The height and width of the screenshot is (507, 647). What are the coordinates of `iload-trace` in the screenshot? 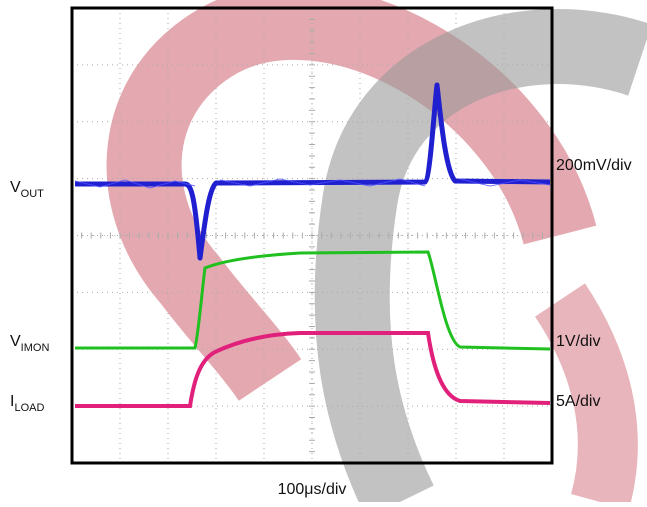 It's located at (313, 369).